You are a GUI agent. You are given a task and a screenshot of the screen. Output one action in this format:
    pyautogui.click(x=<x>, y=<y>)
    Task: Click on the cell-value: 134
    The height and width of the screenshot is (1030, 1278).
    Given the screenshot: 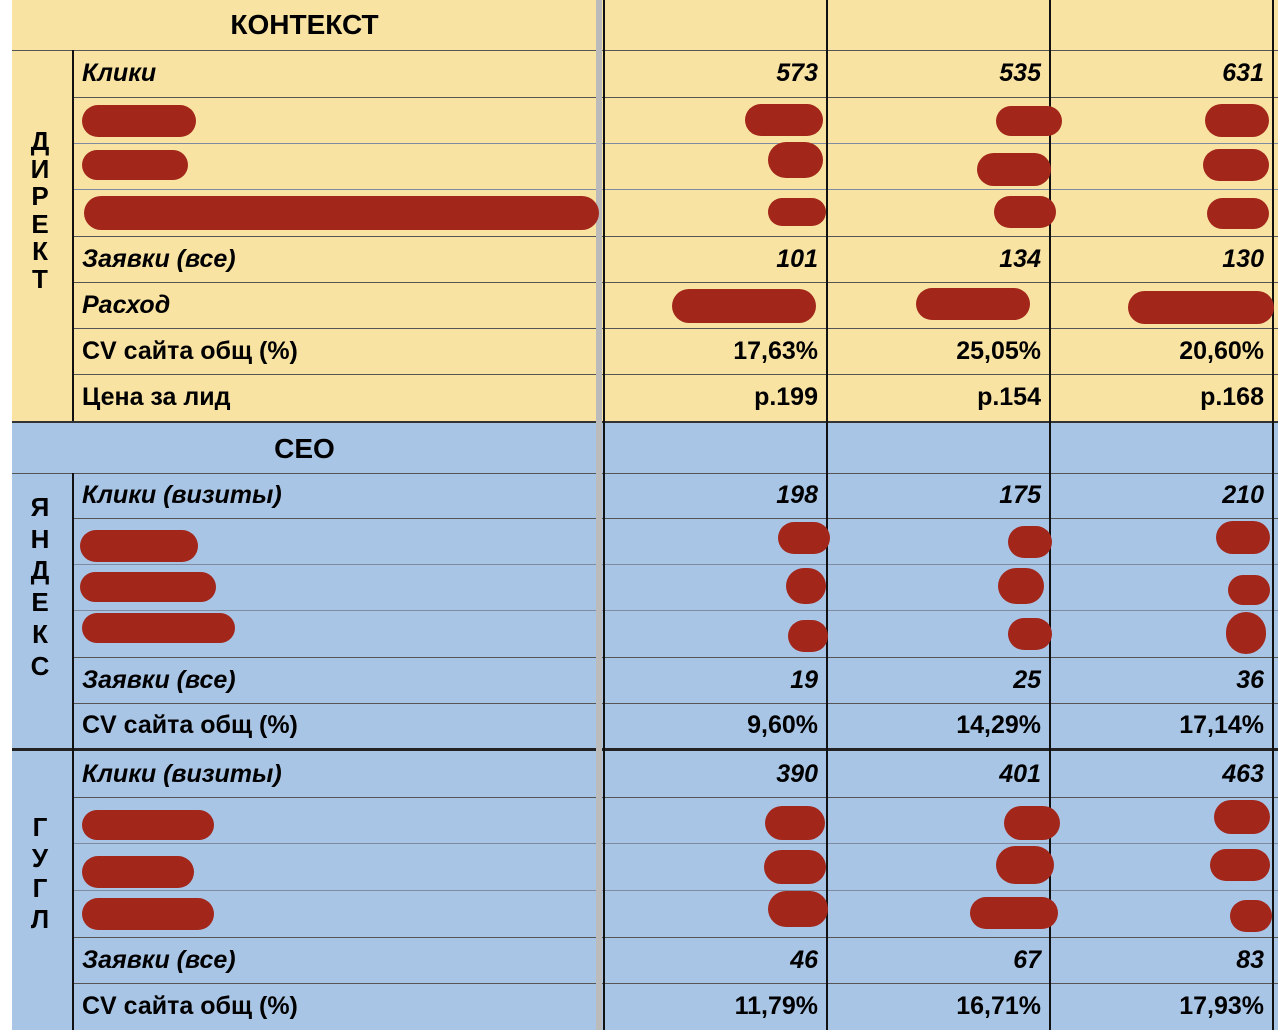 What is the action you would take?
    pyautogui.click(x=1020, y=258)
    